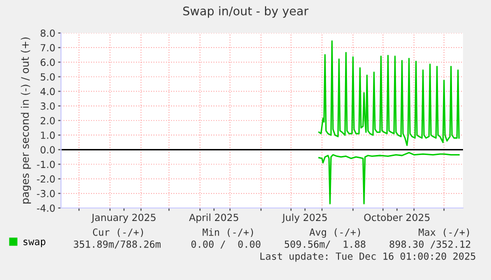 This screenshot has width=491, height=280. What do you see at coordinates (47, 106) in the screenshot?
I see `y-tick-label: 3.0` at bounding box center [47, 106].